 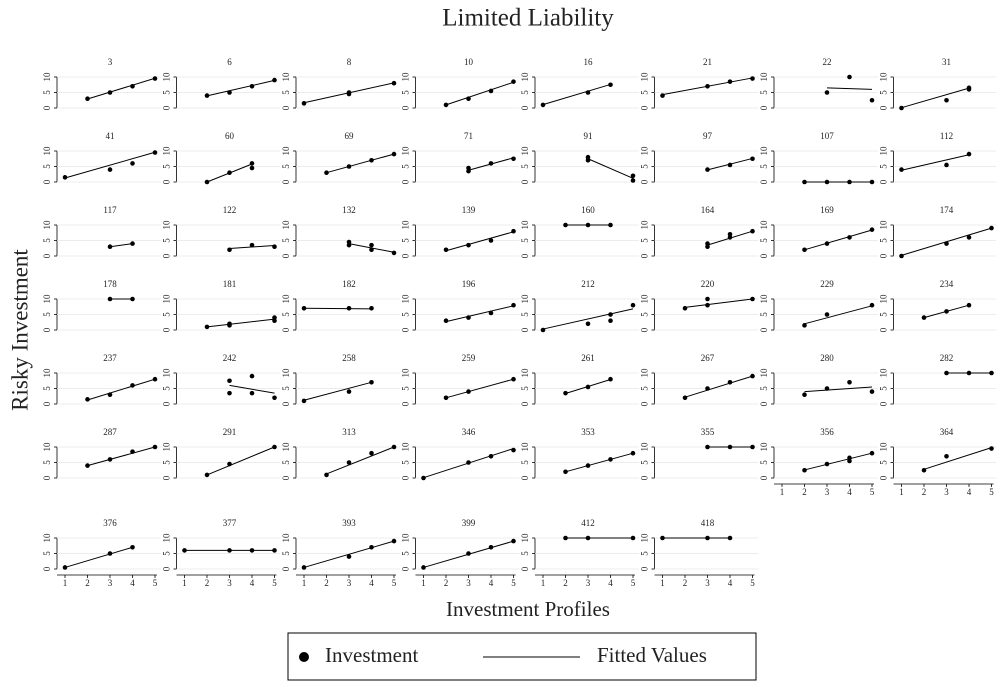 I want to click on panel-title: 234, so click(x=947, y=284).